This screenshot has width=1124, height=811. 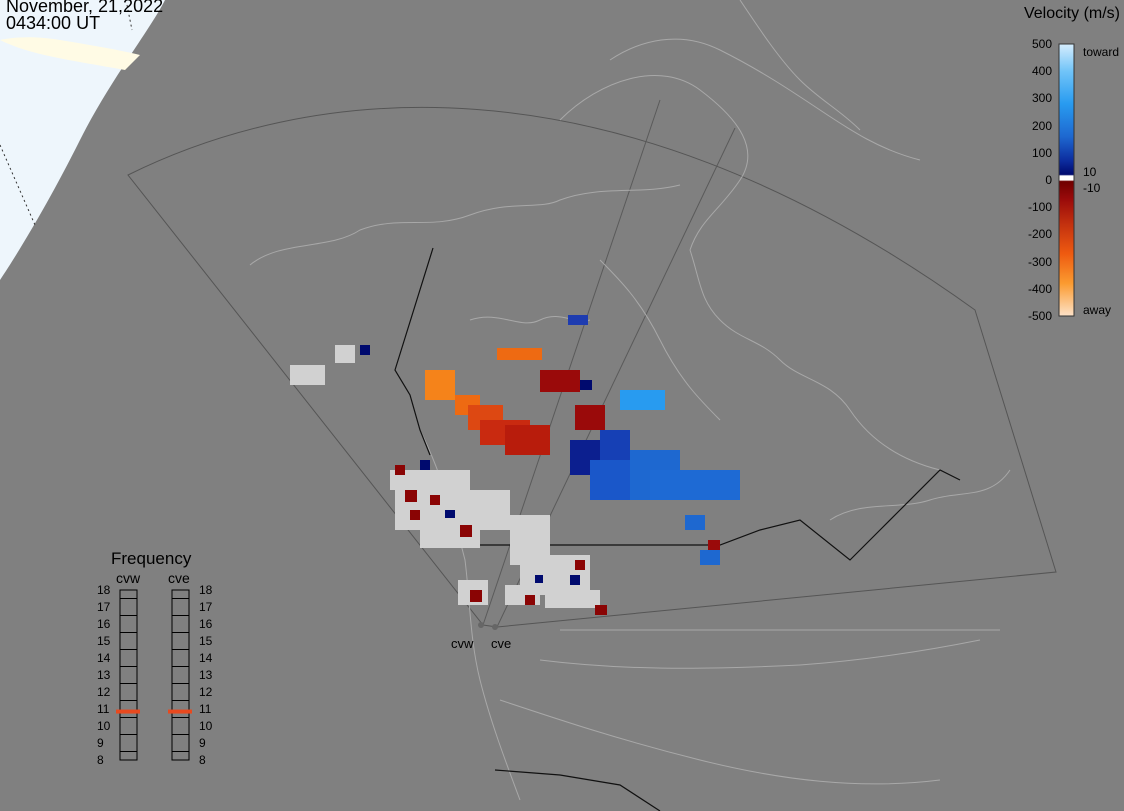 What do you see at coordinates (1041, 152) in the screenshot?
I see `velocity-tick: 100` at bounding box center [1041, 152].